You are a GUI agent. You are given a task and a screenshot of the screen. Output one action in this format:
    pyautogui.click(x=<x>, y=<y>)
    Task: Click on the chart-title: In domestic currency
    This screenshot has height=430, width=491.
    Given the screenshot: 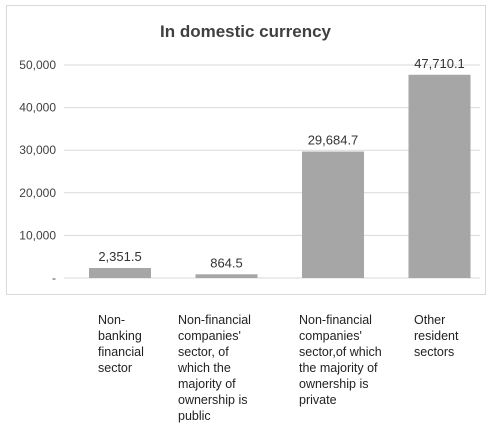 What is the action you would take?
    pyautogui.click(x=245, y=31)
    